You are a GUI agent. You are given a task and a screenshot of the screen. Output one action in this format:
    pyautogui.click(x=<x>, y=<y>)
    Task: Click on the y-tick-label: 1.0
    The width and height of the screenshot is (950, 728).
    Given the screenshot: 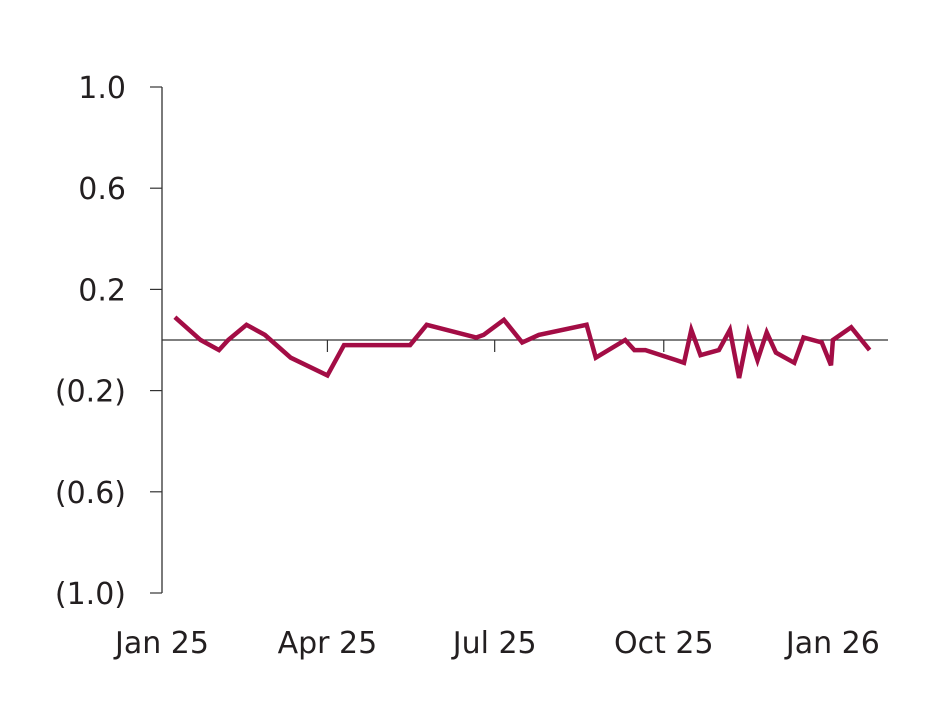 What is the action you would take?
    pyautogui.click(x=102, y=88)
    